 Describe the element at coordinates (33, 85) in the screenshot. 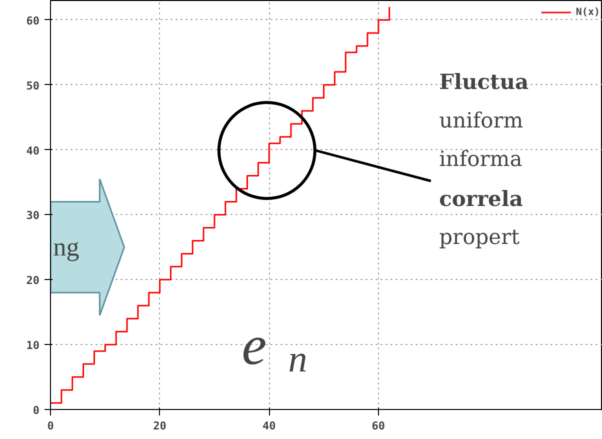

I see `y-tick-label: 50` at that location.